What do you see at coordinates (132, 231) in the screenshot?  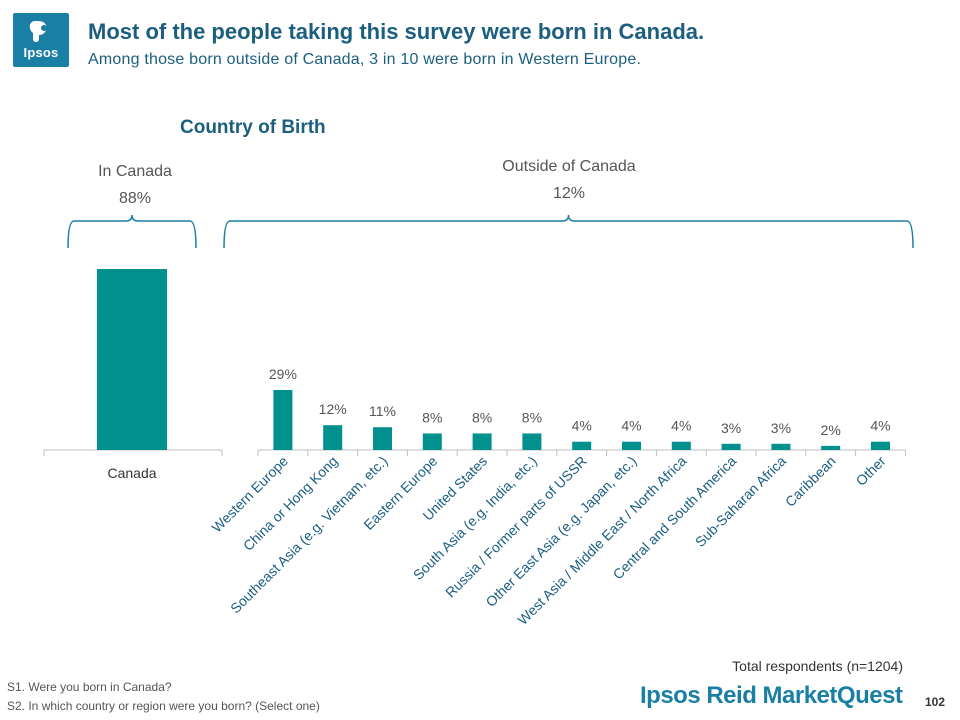 I see `brace-in-canada` at bounding box center [132, 231].